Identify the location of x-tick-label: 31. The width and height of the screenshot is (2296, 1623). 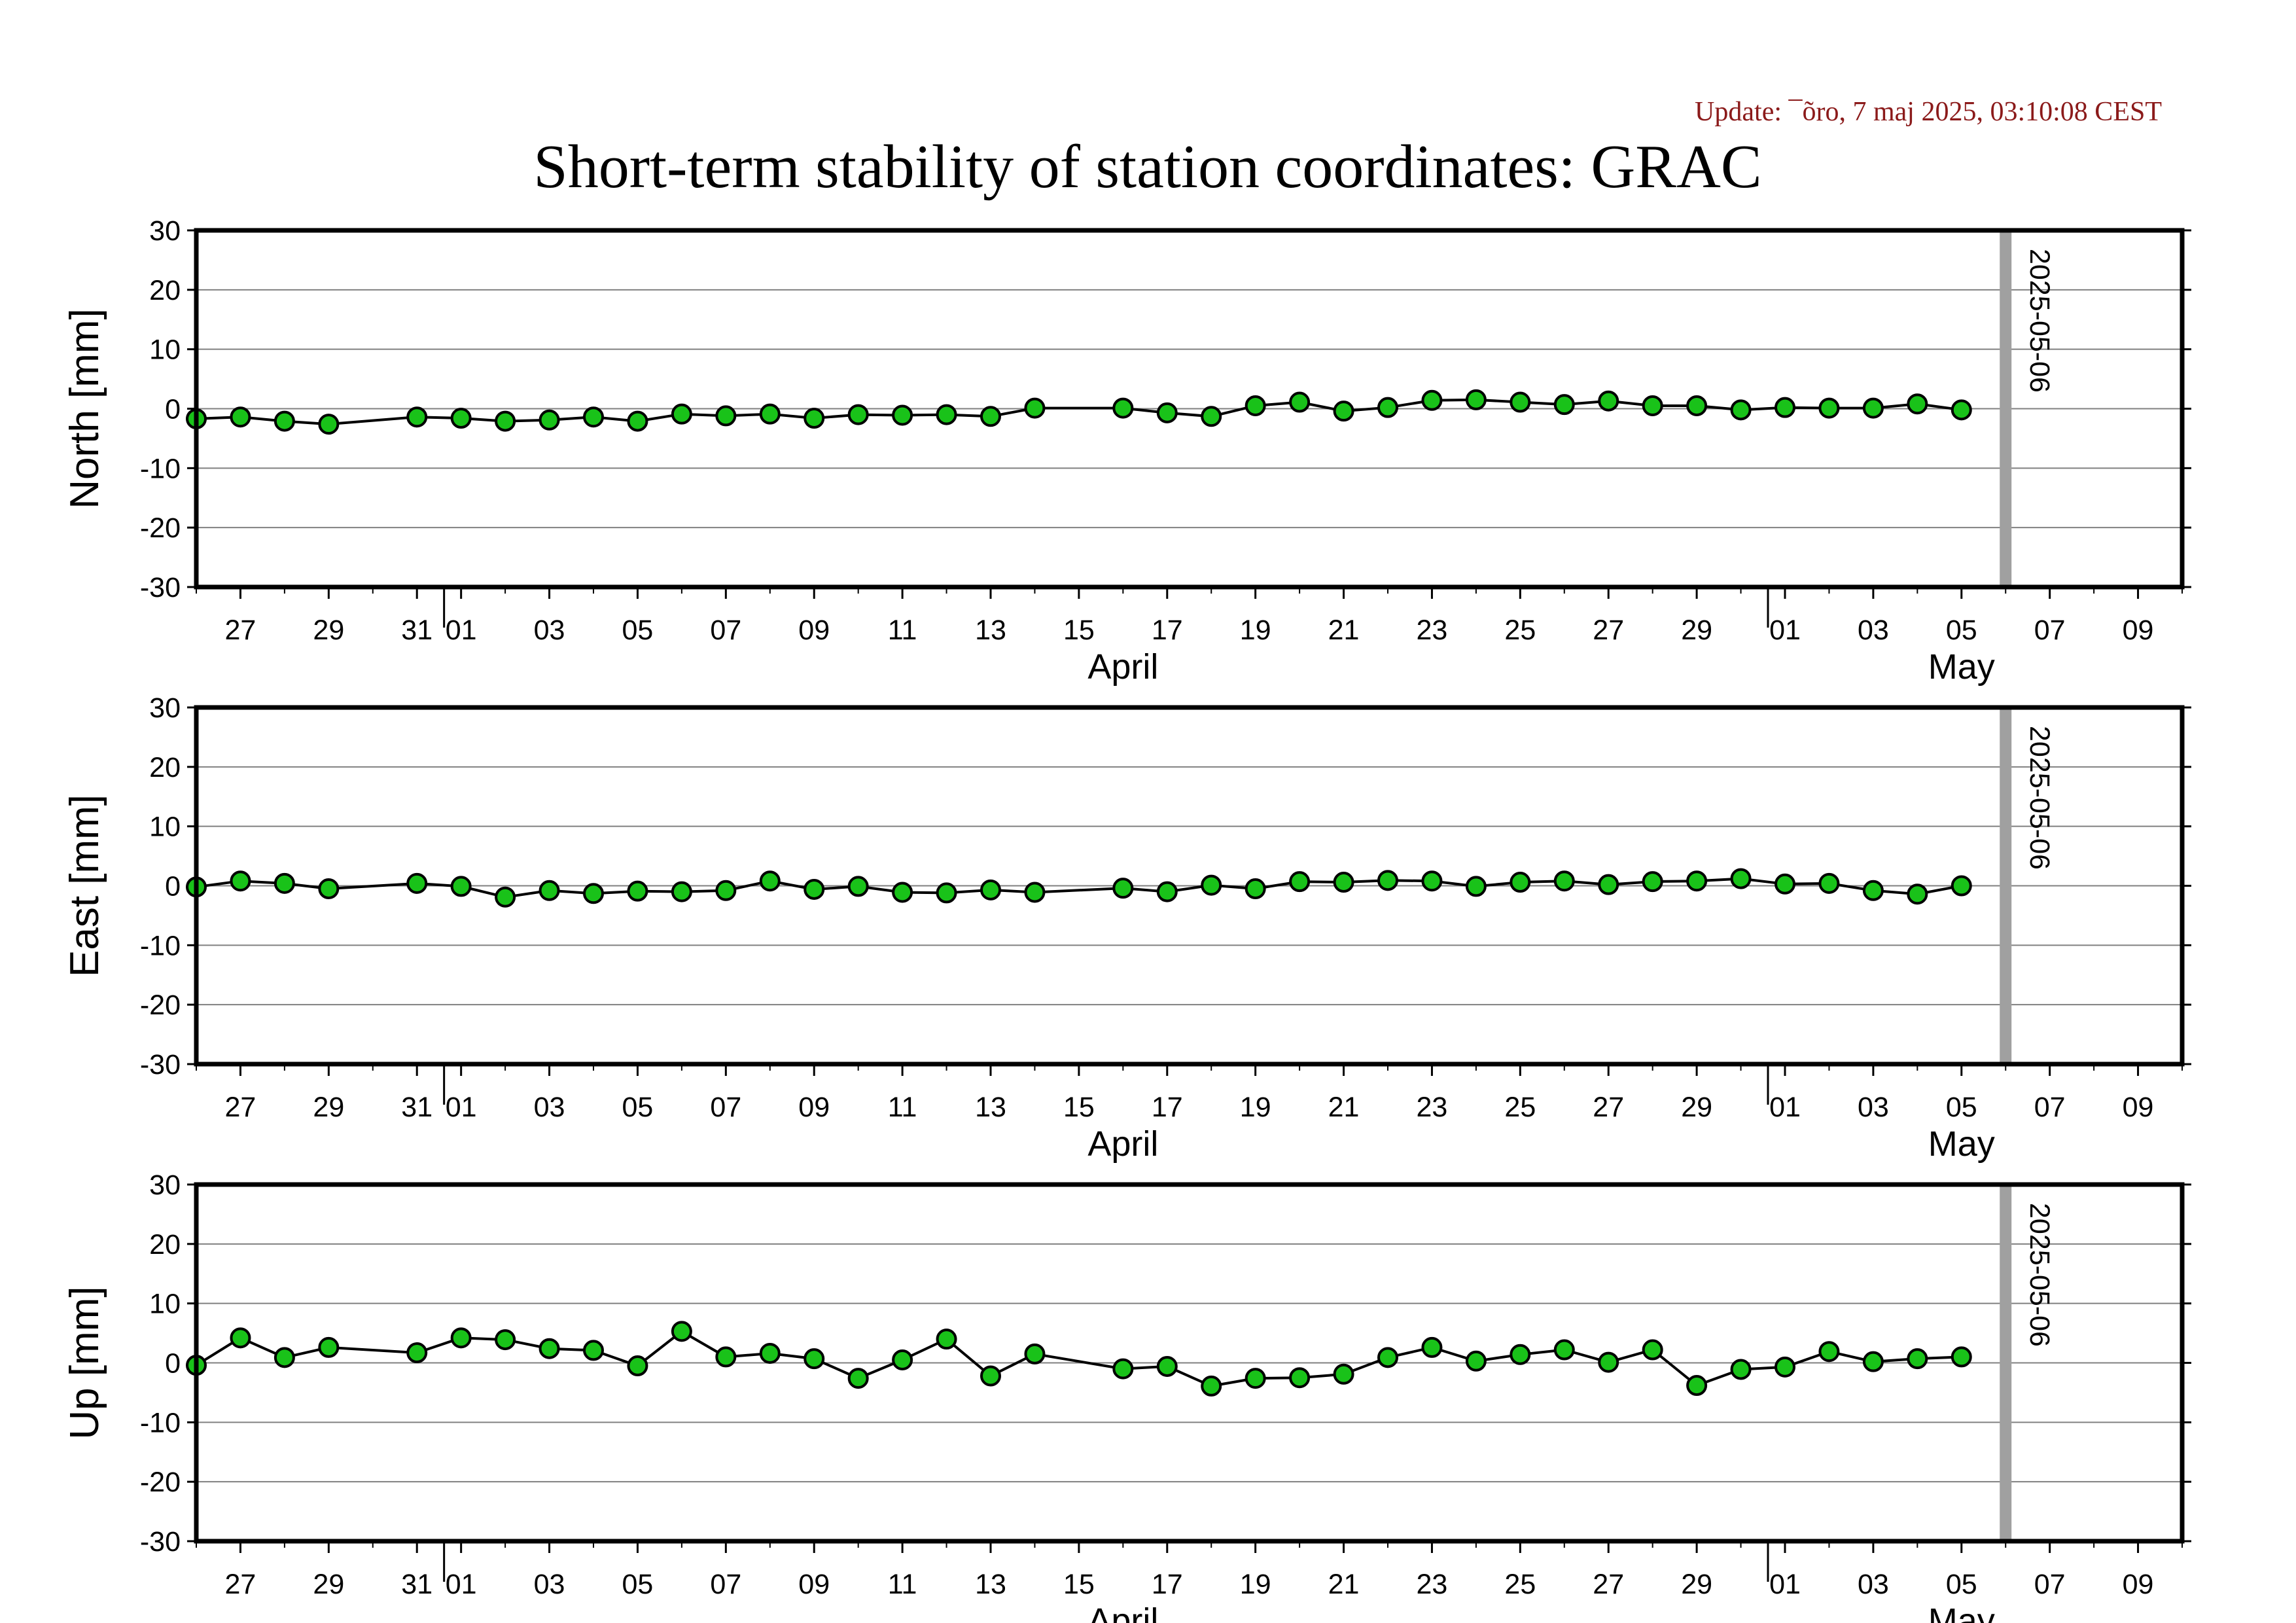
(417, 630).